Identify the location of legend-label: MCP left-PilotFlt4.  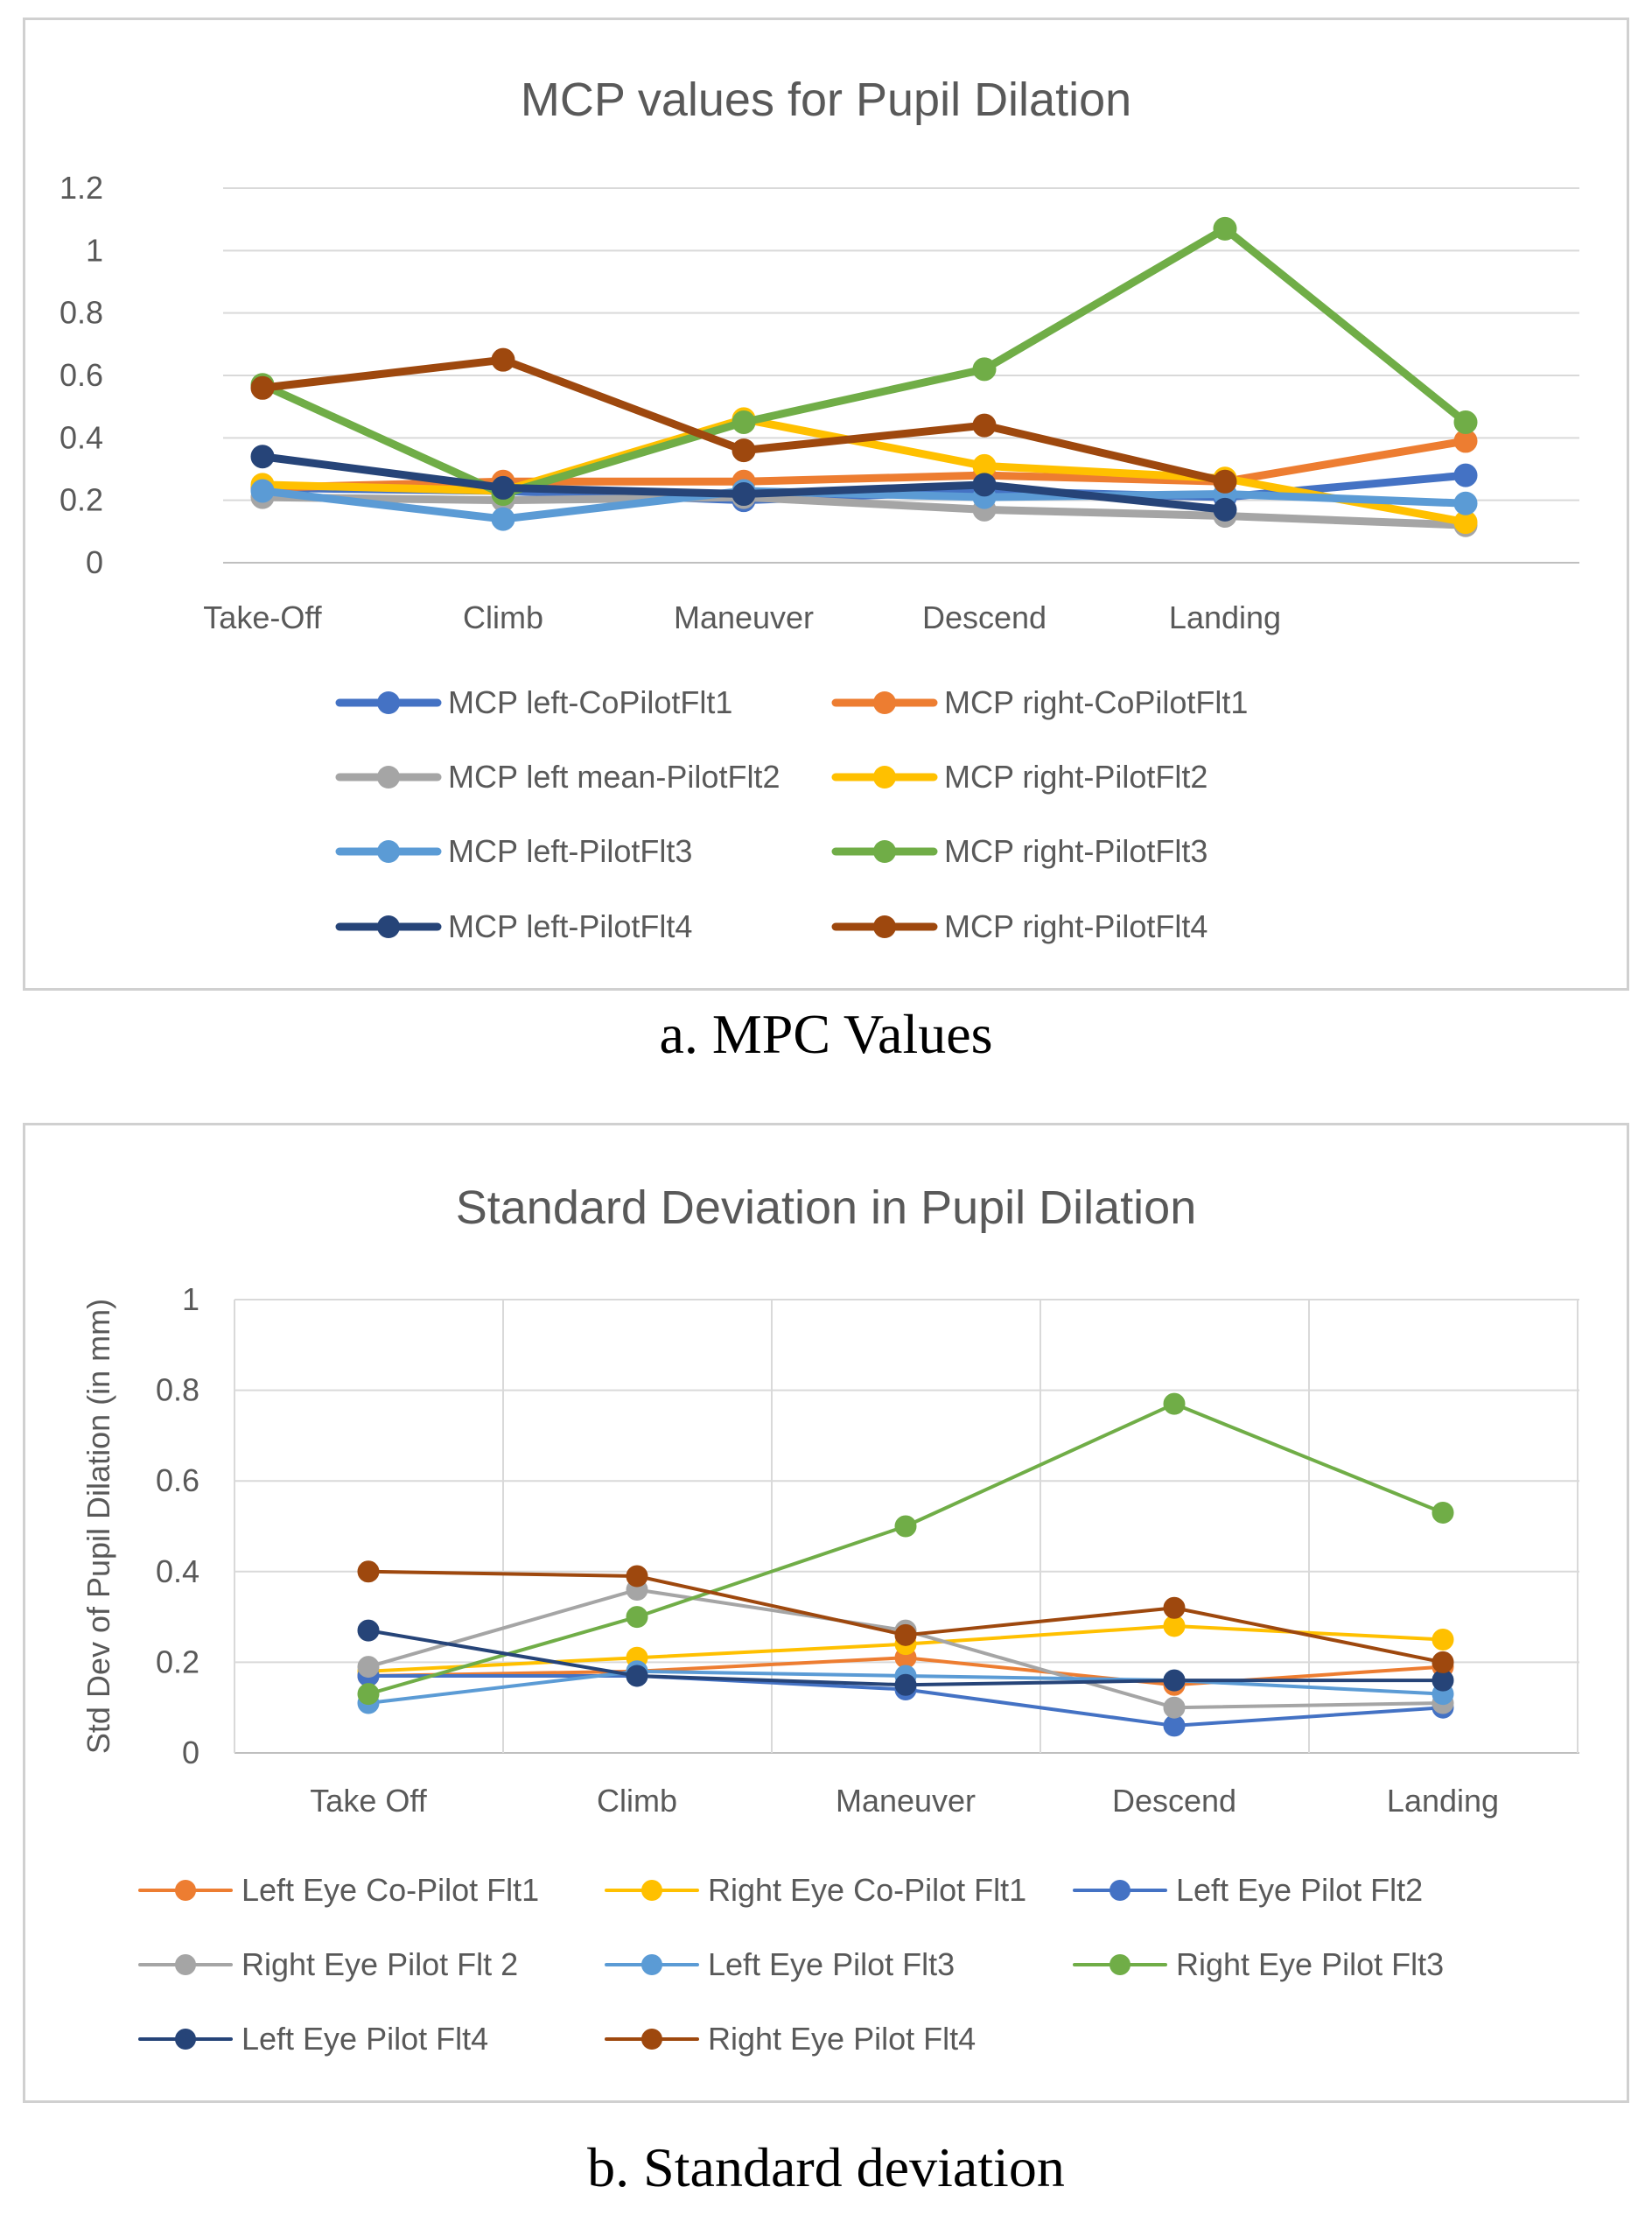
(570, 926).